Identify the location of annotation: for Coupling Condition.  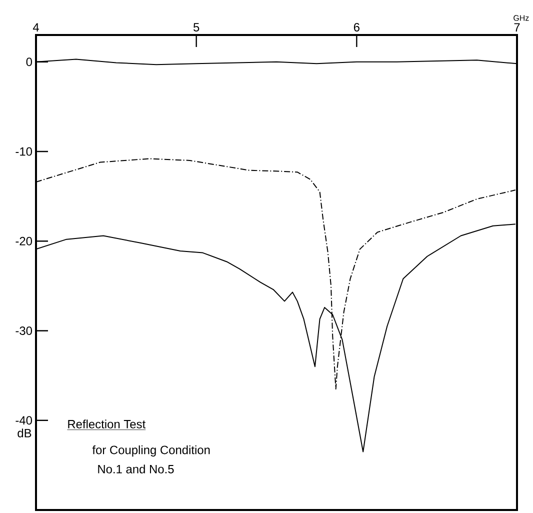
(151, 451).